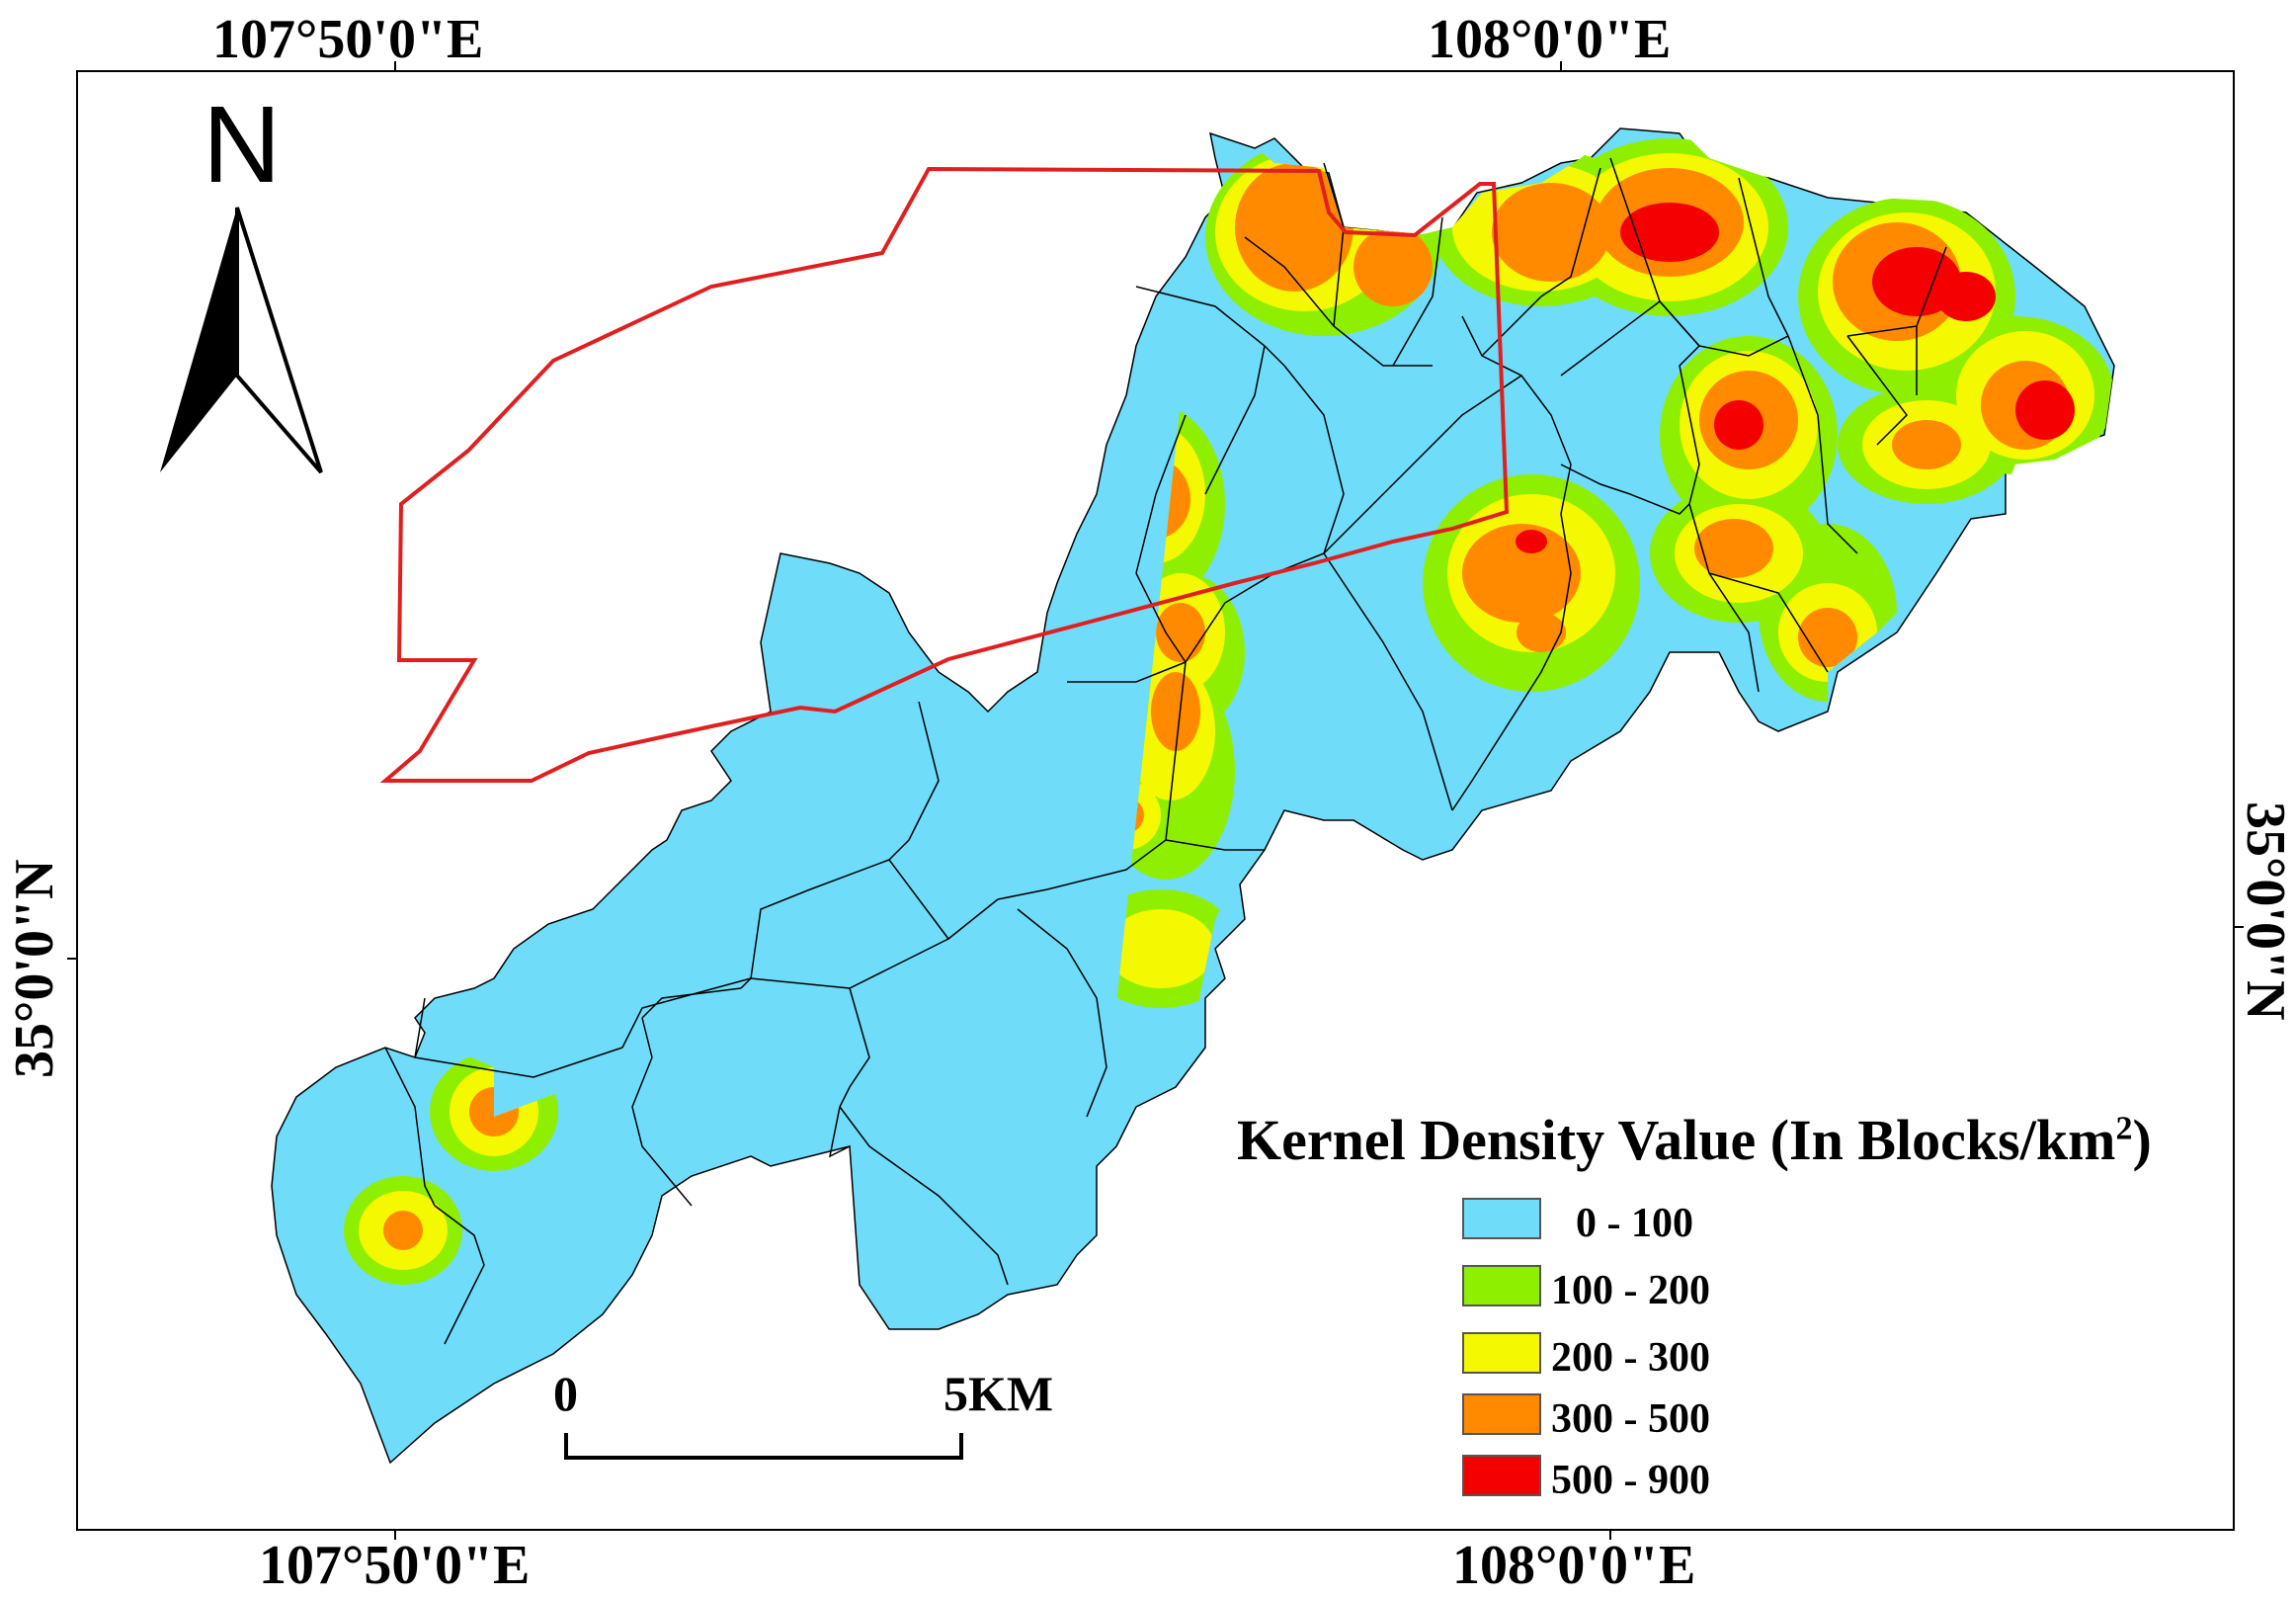  Describe the element at coordinates (565, 1393) in the screenshot. I see `scale-start-label: 0` at that location.